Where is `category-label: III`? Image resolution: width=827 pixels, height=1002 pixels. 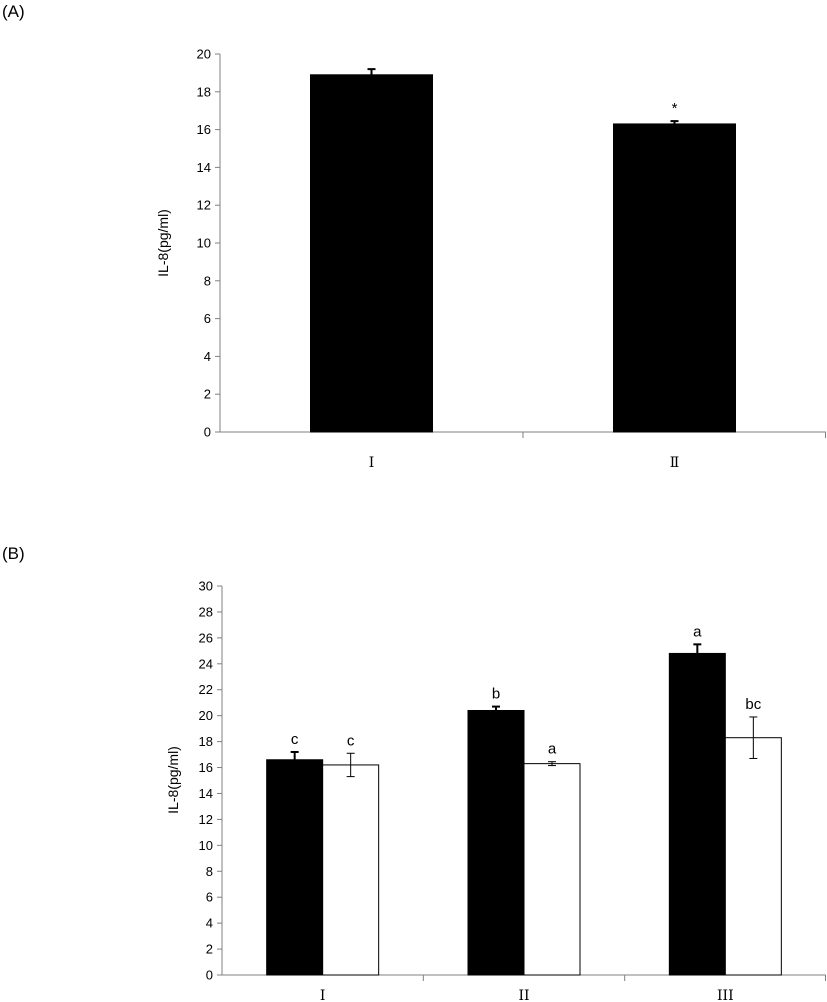
category-label: III is located at coordinates (725, 995).